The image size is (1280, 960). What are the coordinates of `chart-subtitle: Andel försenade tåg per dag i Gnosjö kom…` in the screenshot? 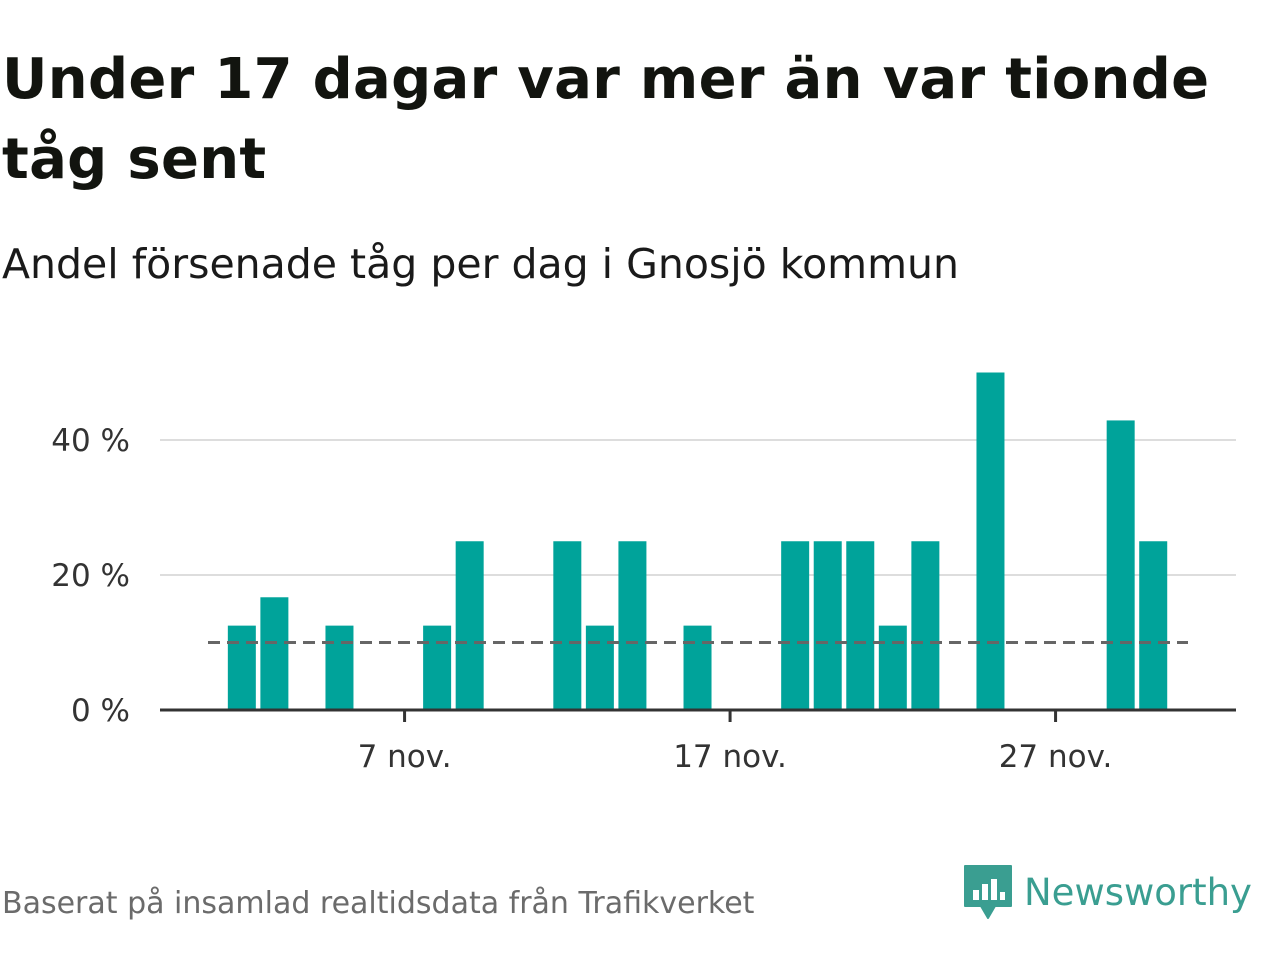 It's located at (481, 264).